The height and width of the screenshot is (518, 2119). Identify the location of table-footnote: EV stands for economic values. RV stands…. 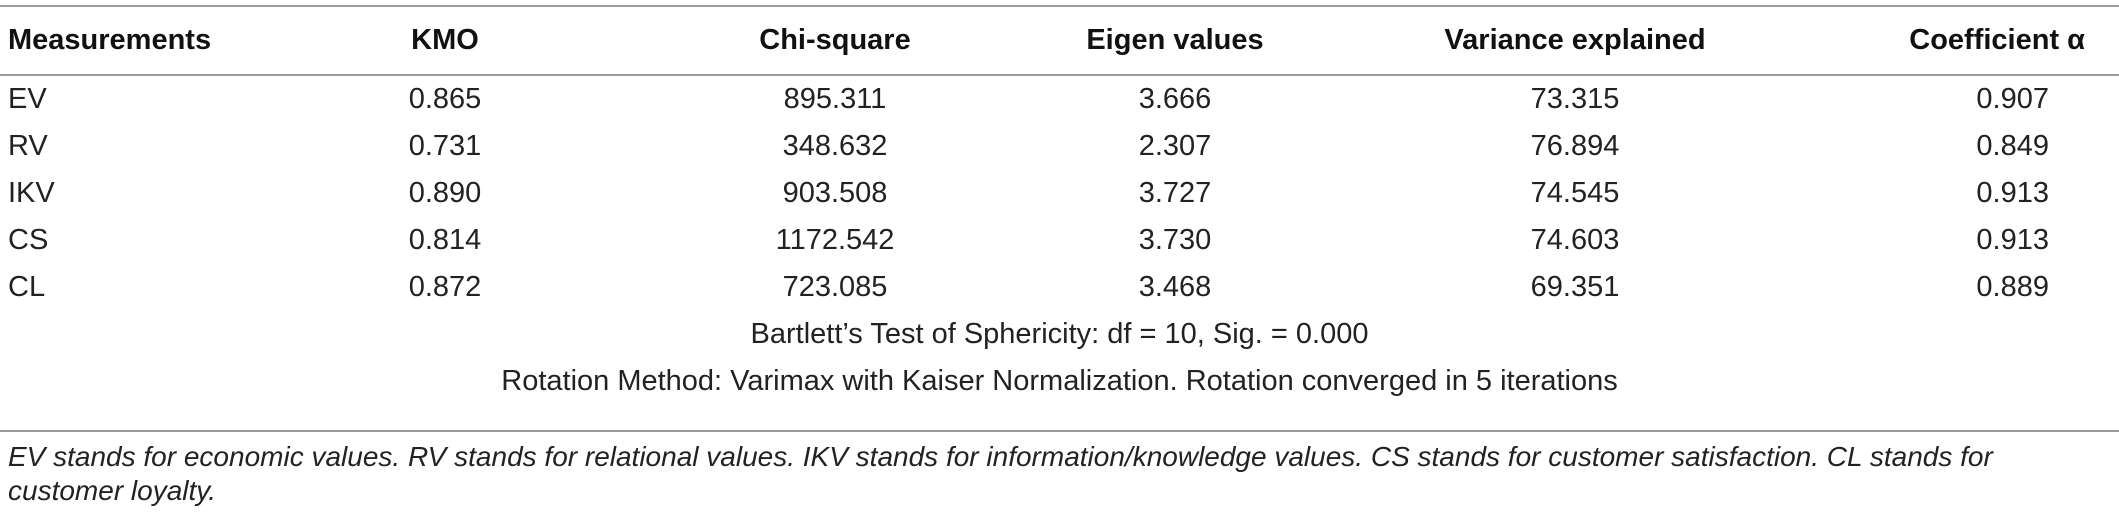
(1000, 473).